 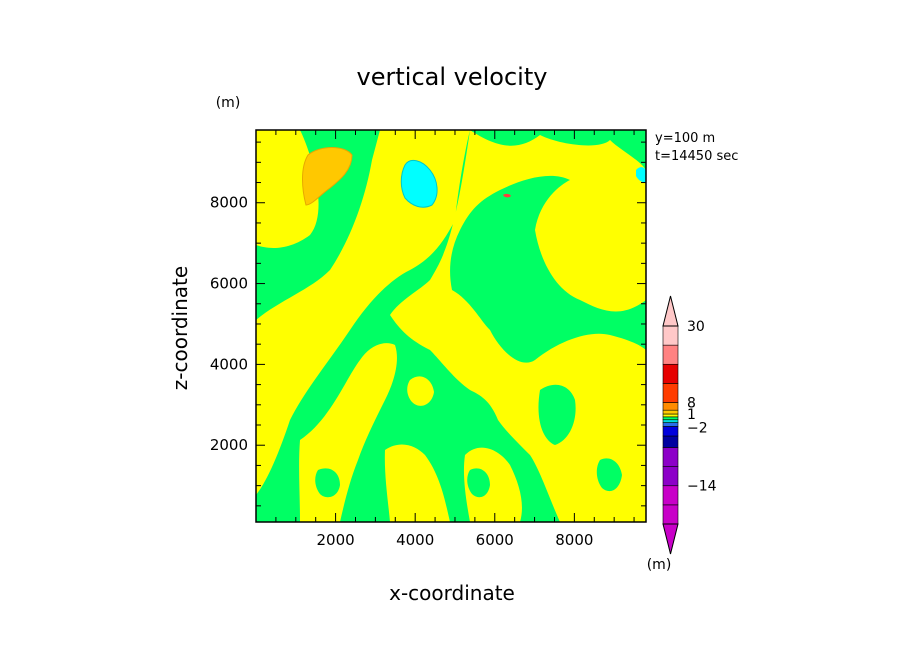 I want to click on x-tick-label: 8000, so click(x=574, y=540).